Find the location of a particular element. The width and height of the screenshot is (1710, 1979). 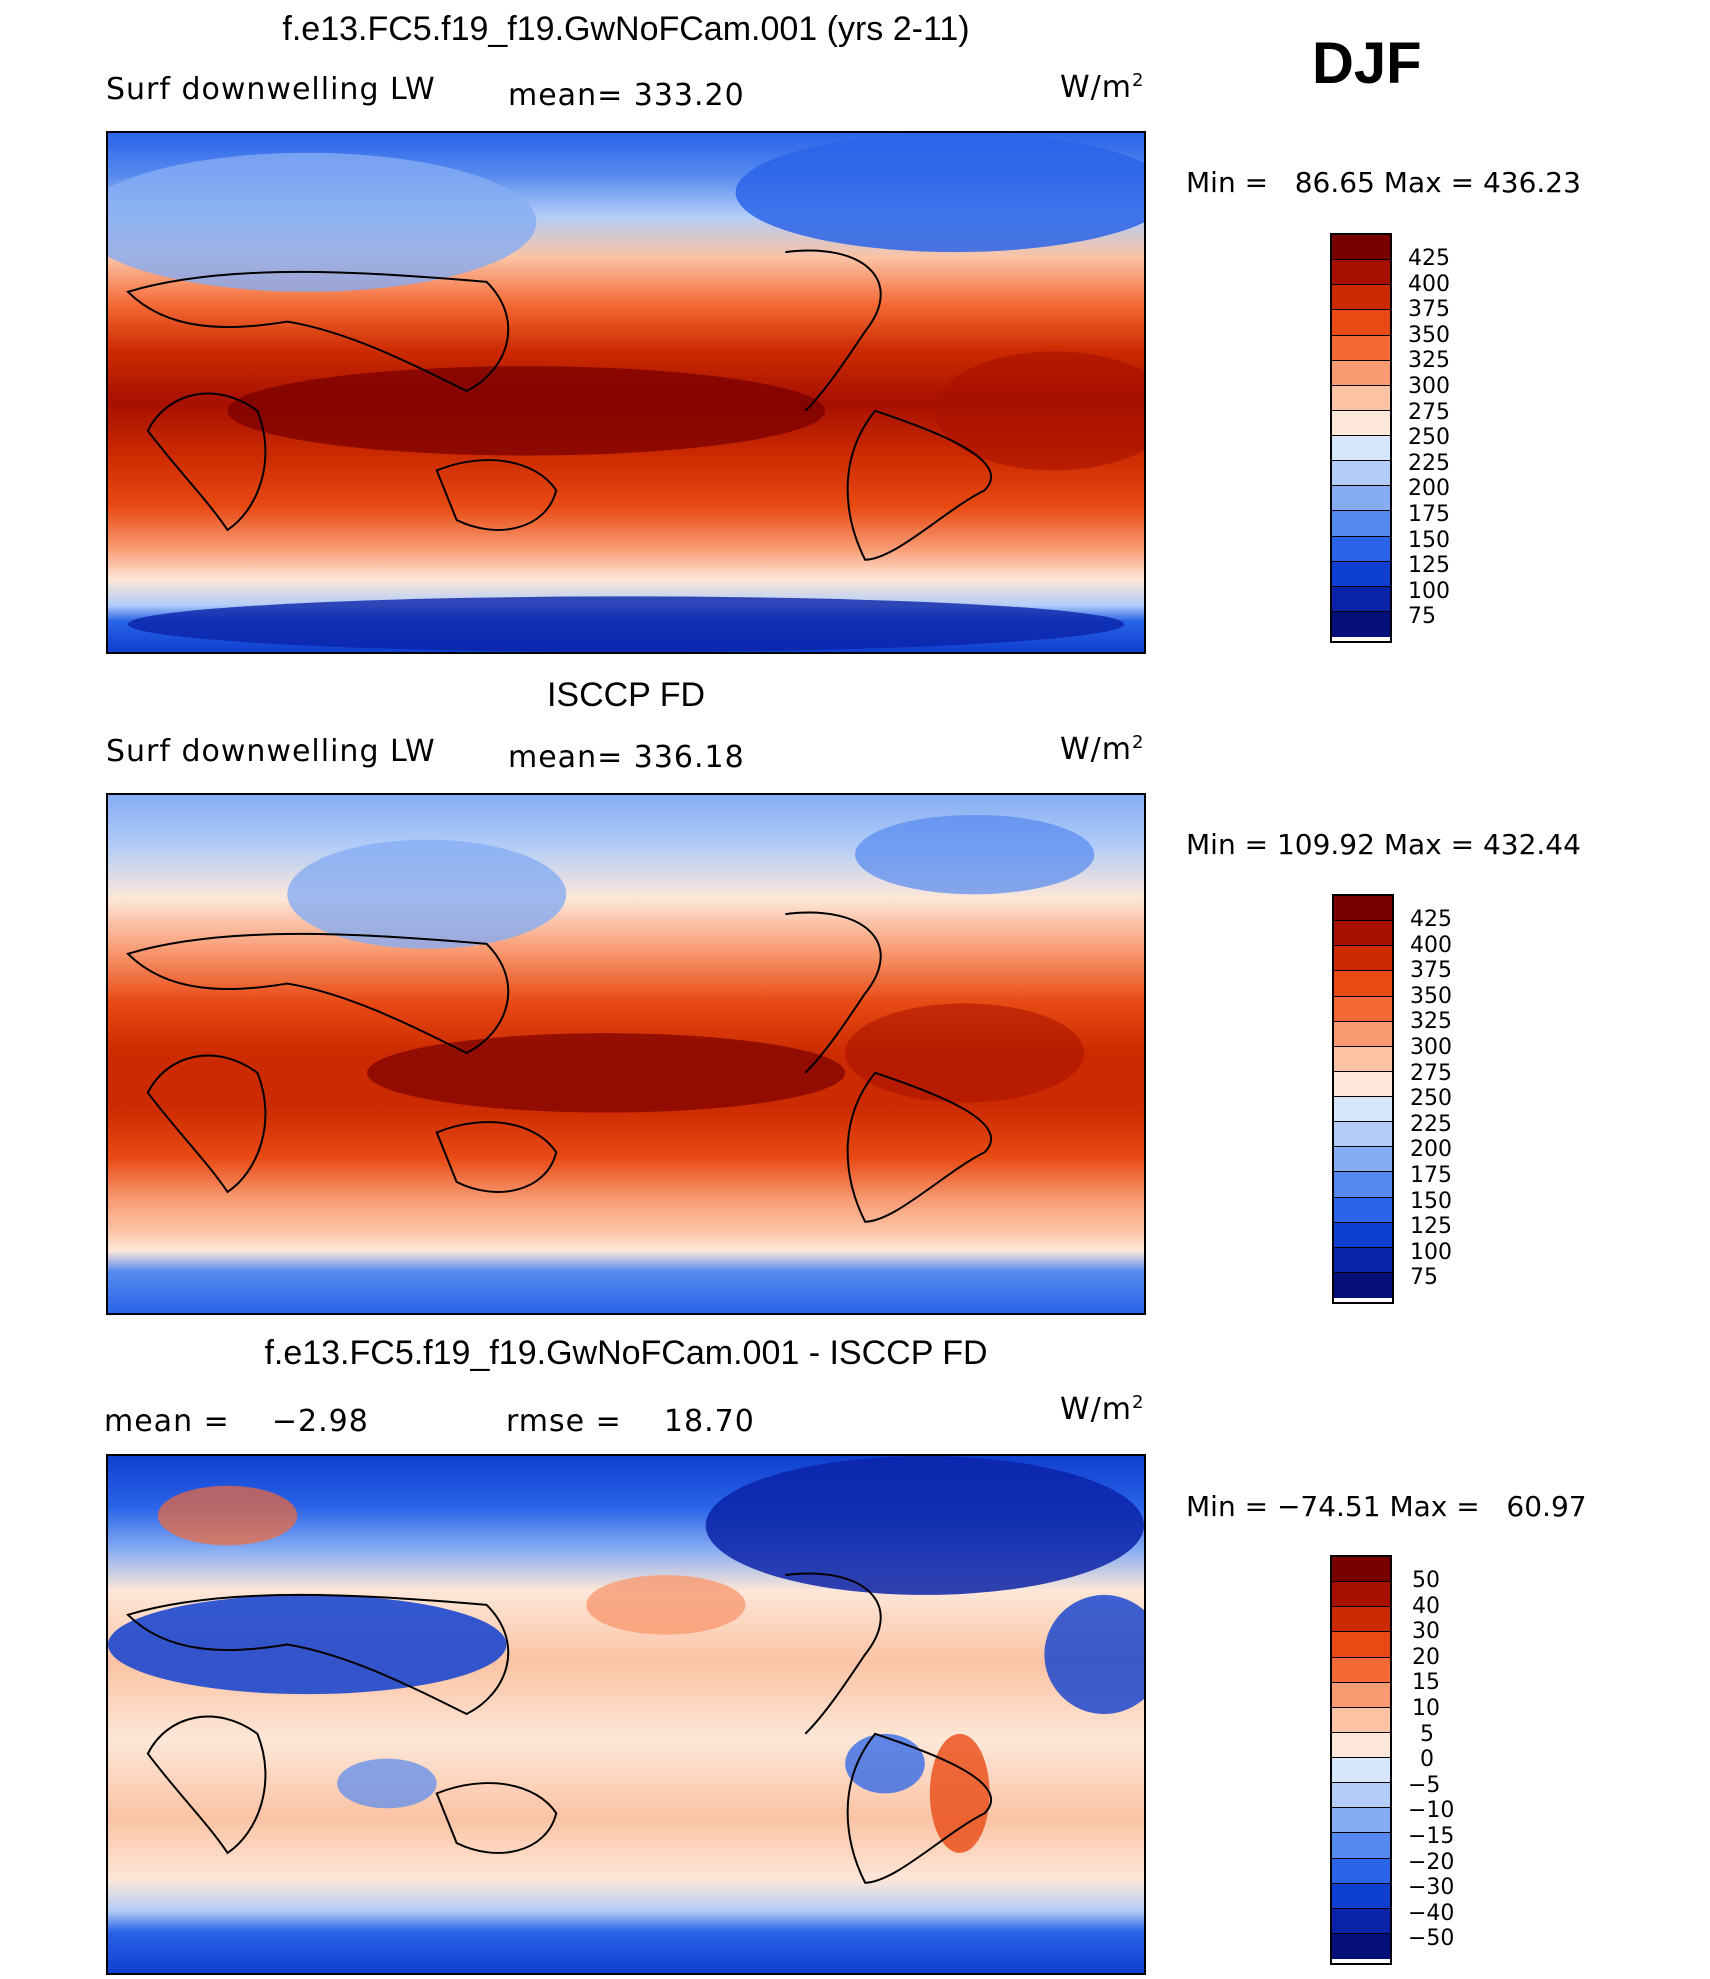

panel-3-minmax: Min = −74.51 Max = 60.97 is located at coordinates (1386, 1506).